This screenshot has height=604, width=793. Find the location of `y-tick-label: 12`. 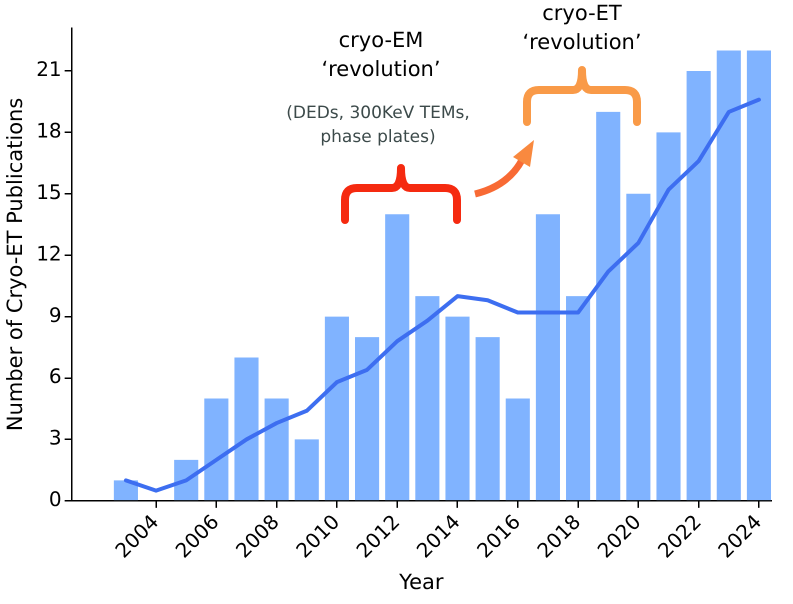

y-tick-label: 12 is located at coordinates (49, 253).